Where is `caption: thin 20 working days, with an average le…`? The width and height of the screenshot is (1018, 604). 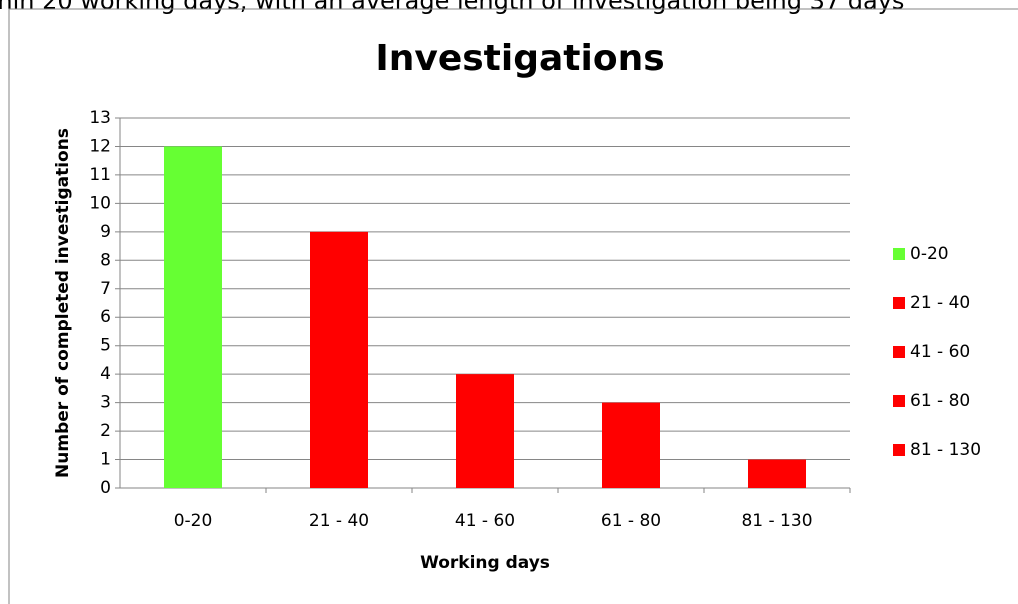
caption: thin 20 working days, with an average le… is located at coordinates (452, 7).